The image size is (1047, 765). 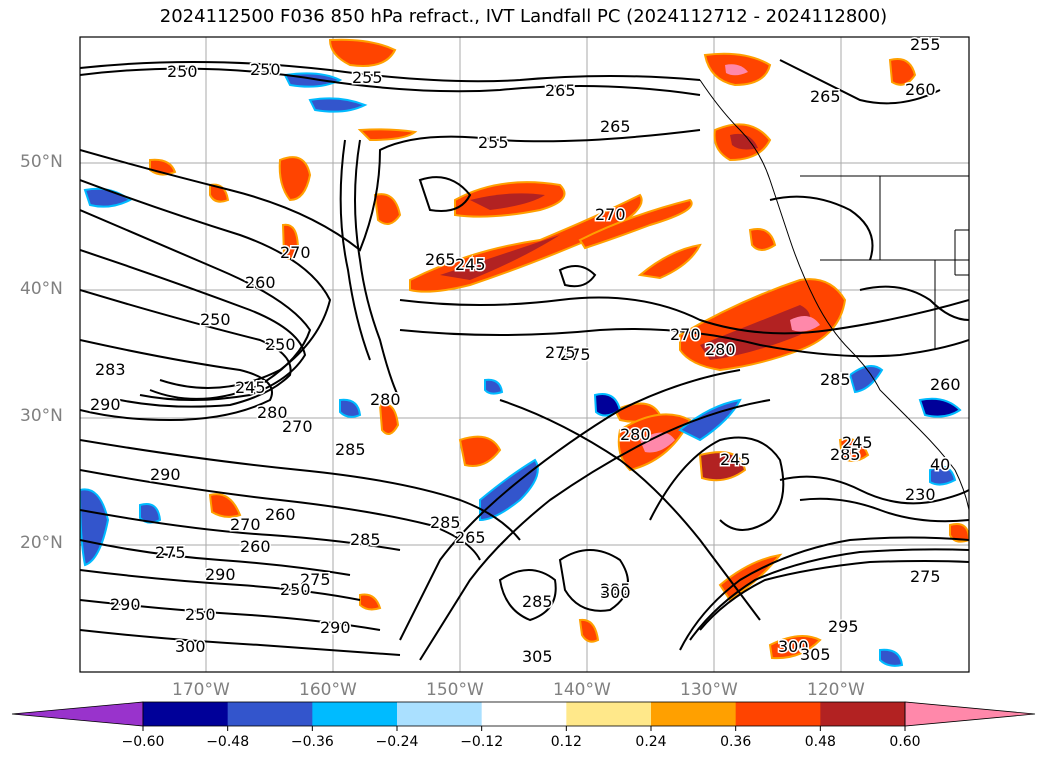 I want to click on colorbar-tick-label: −0.36, so click(x=312, y=742).